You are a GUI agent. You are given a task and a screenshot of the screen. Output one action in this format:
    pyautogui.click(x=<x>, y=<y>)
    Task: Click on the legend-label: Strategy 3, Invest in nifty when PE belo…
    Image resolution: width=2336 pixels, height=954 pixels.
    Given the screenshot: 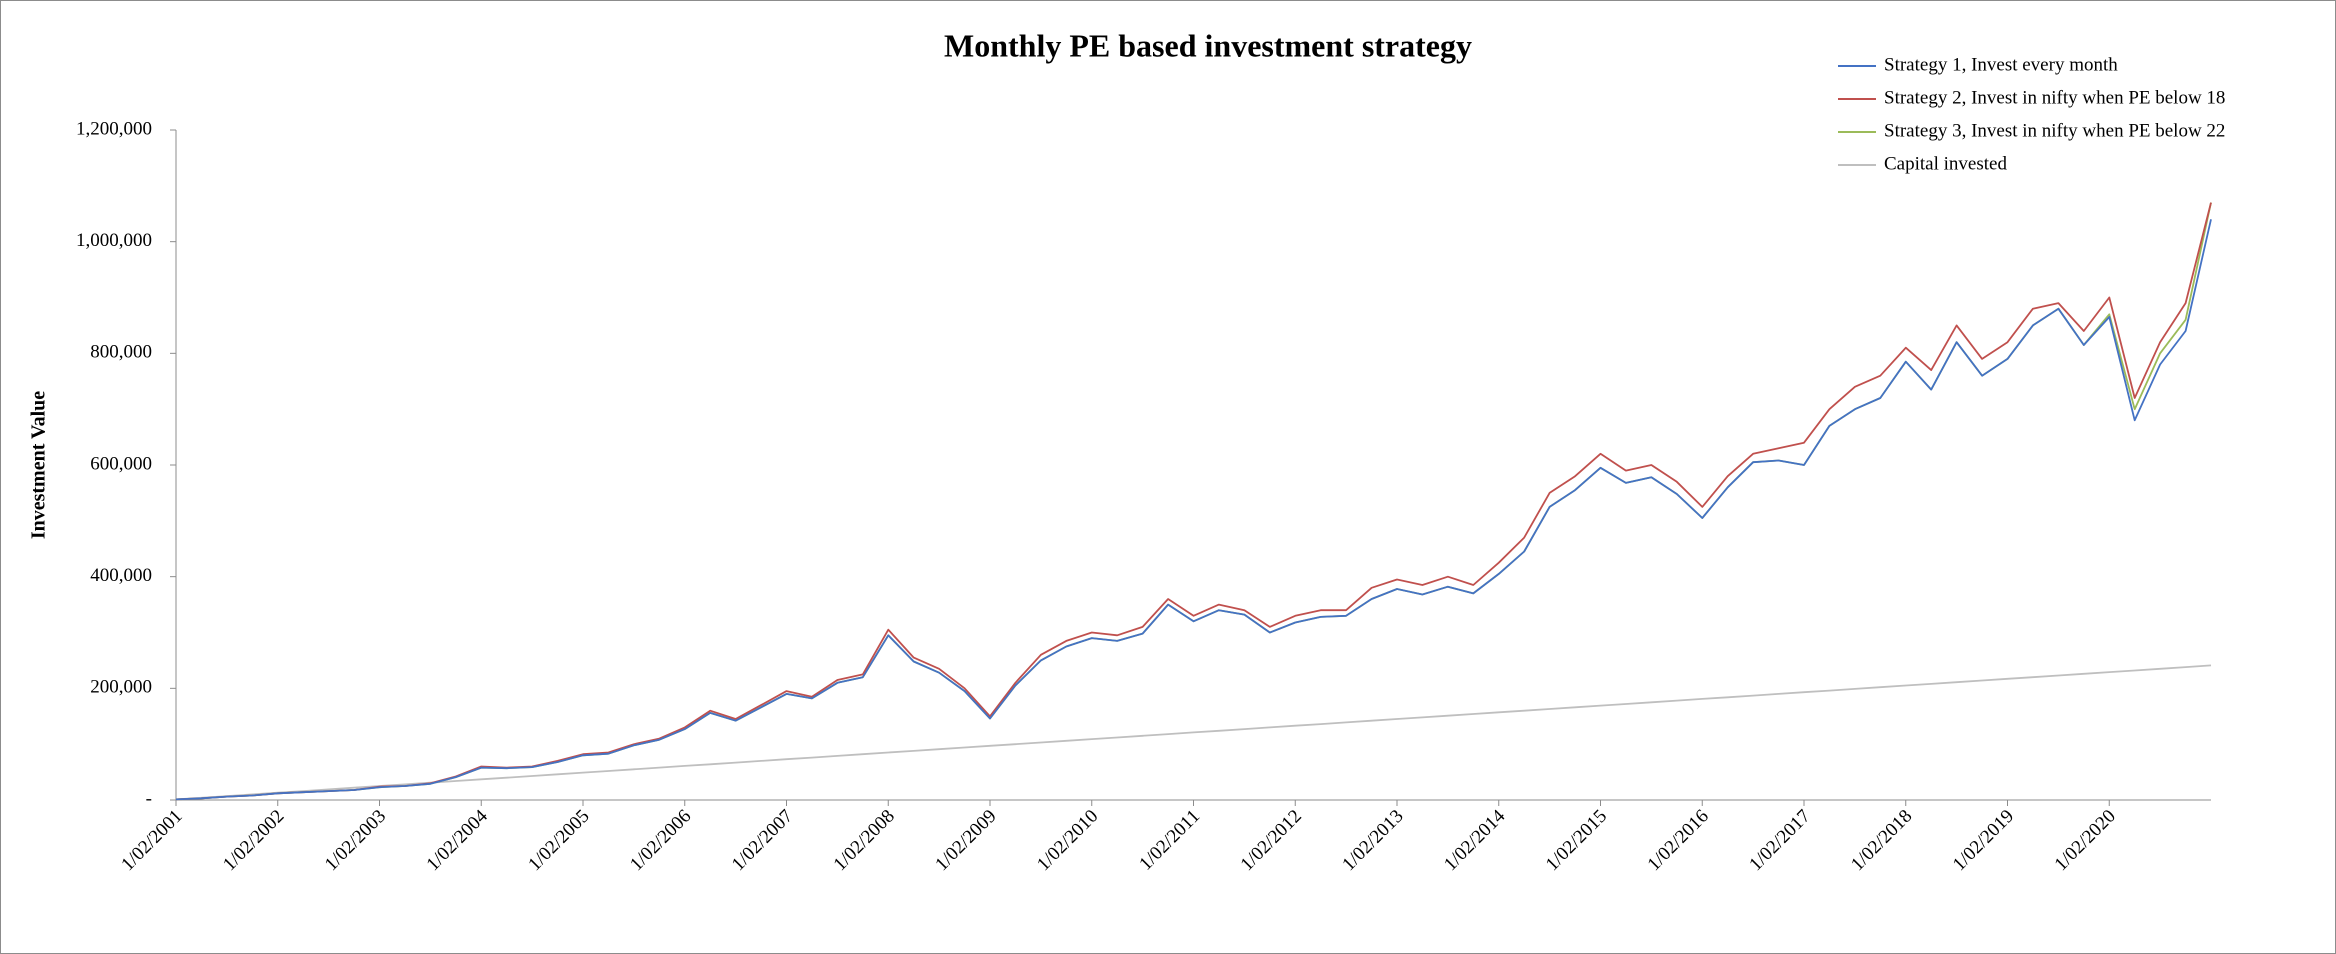 What is the action you would take?
    pyautogui.click(x=2054, y=130)
    